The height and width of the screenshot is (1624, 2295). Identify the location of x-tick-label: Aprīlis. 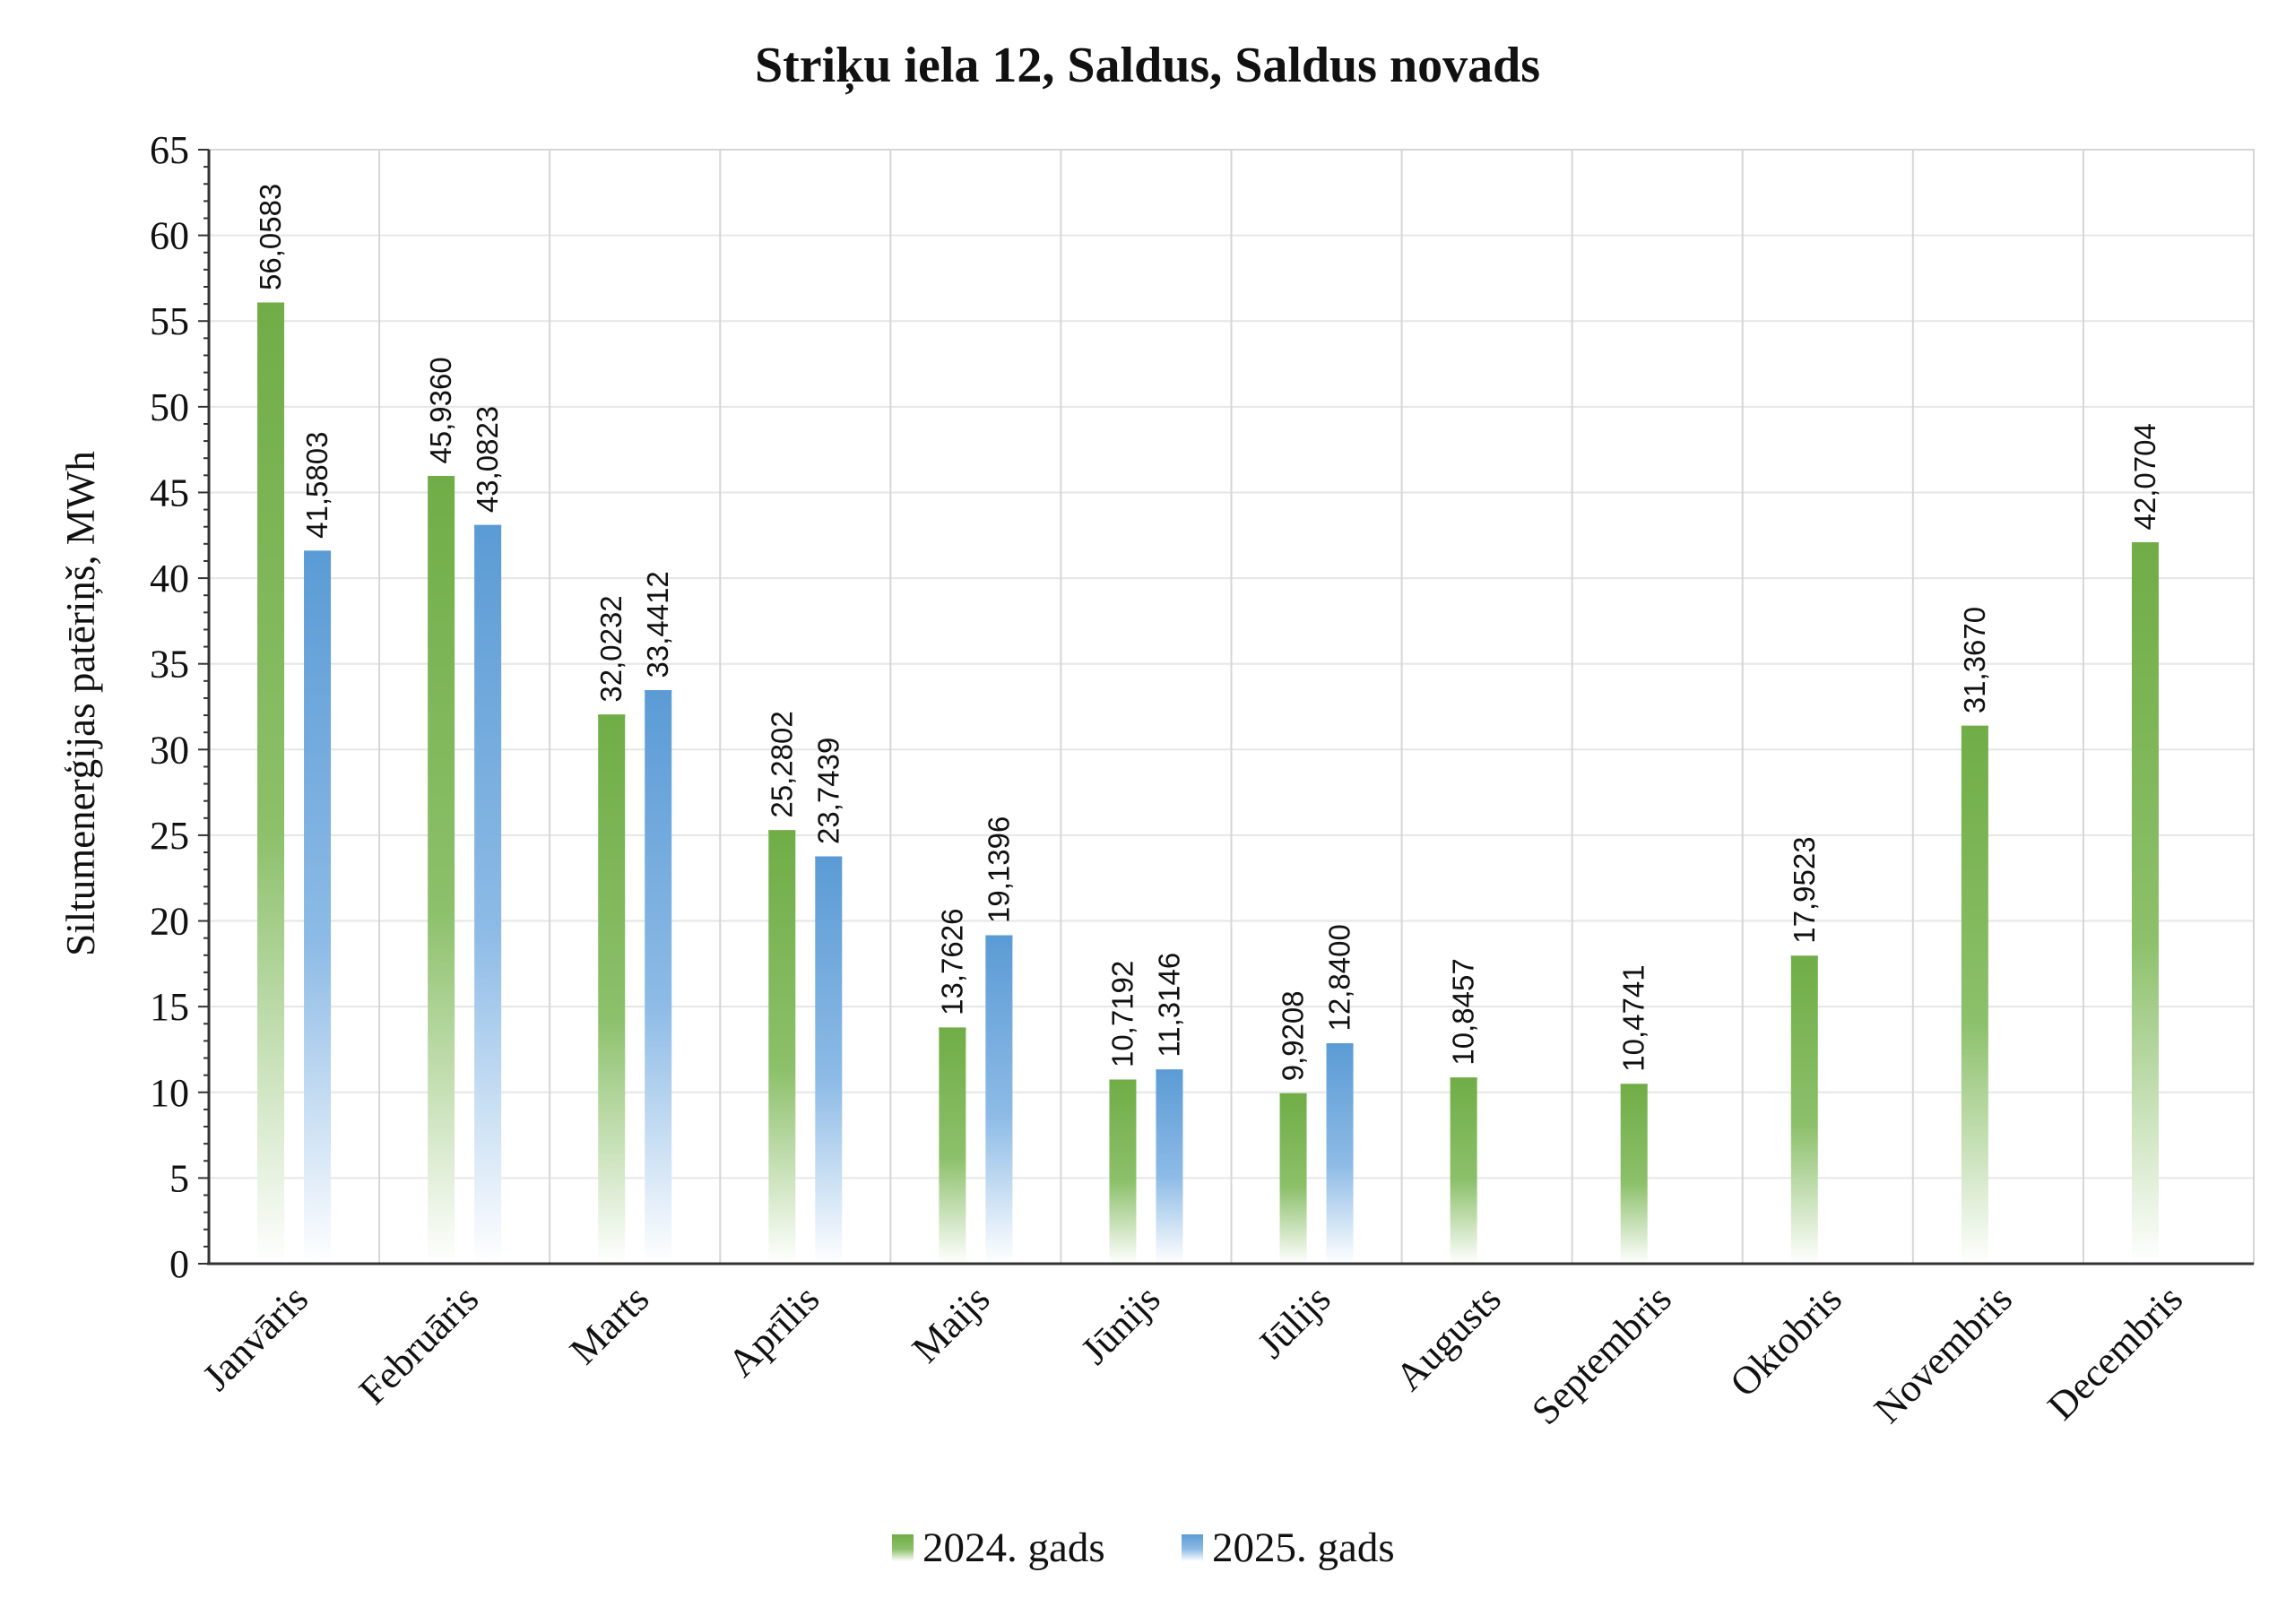
(773, 1330).